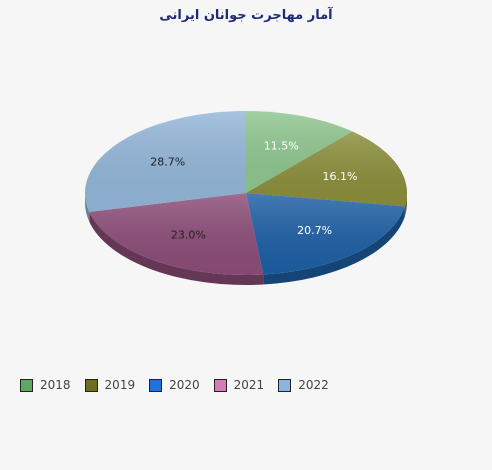 This screenshot has width=492, height=470. What do you see at coordinates (334, 245) in the screenshot?
I see `slice-side-2020` at bounding box center [334, 245].